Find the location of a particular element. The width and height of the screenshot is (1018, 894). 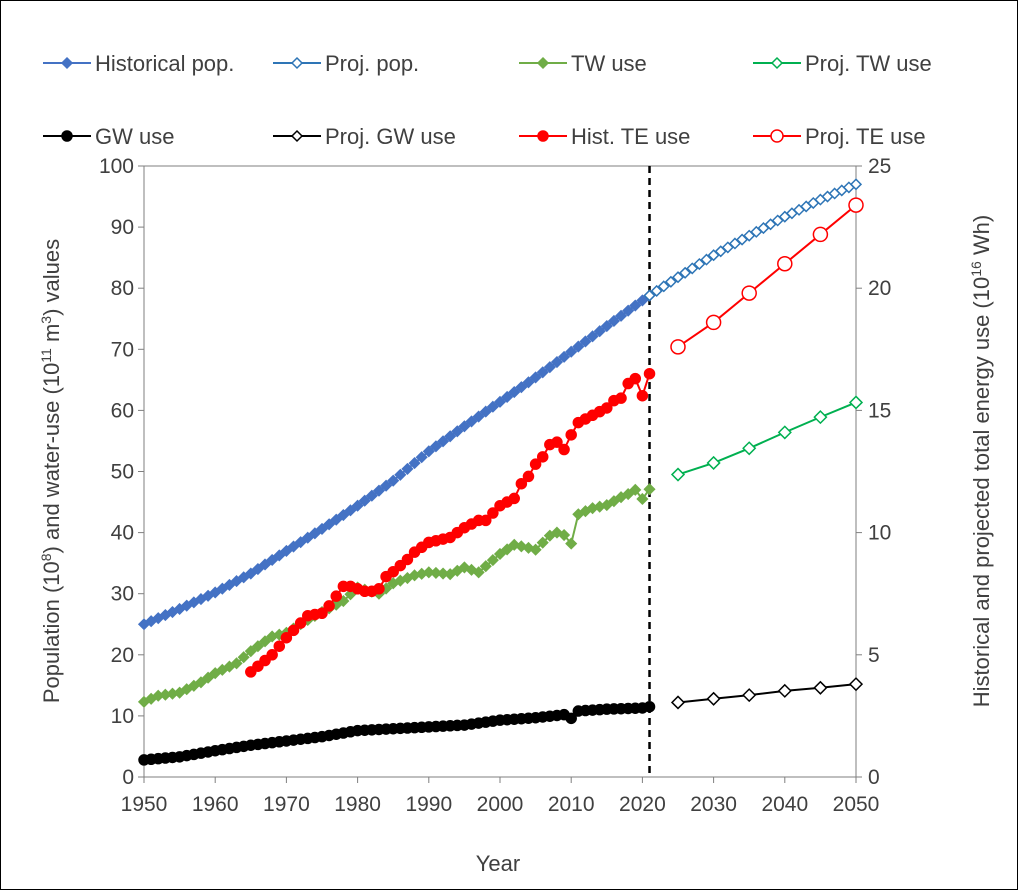

legend-label: GW use is located at coordinates (134, 136).